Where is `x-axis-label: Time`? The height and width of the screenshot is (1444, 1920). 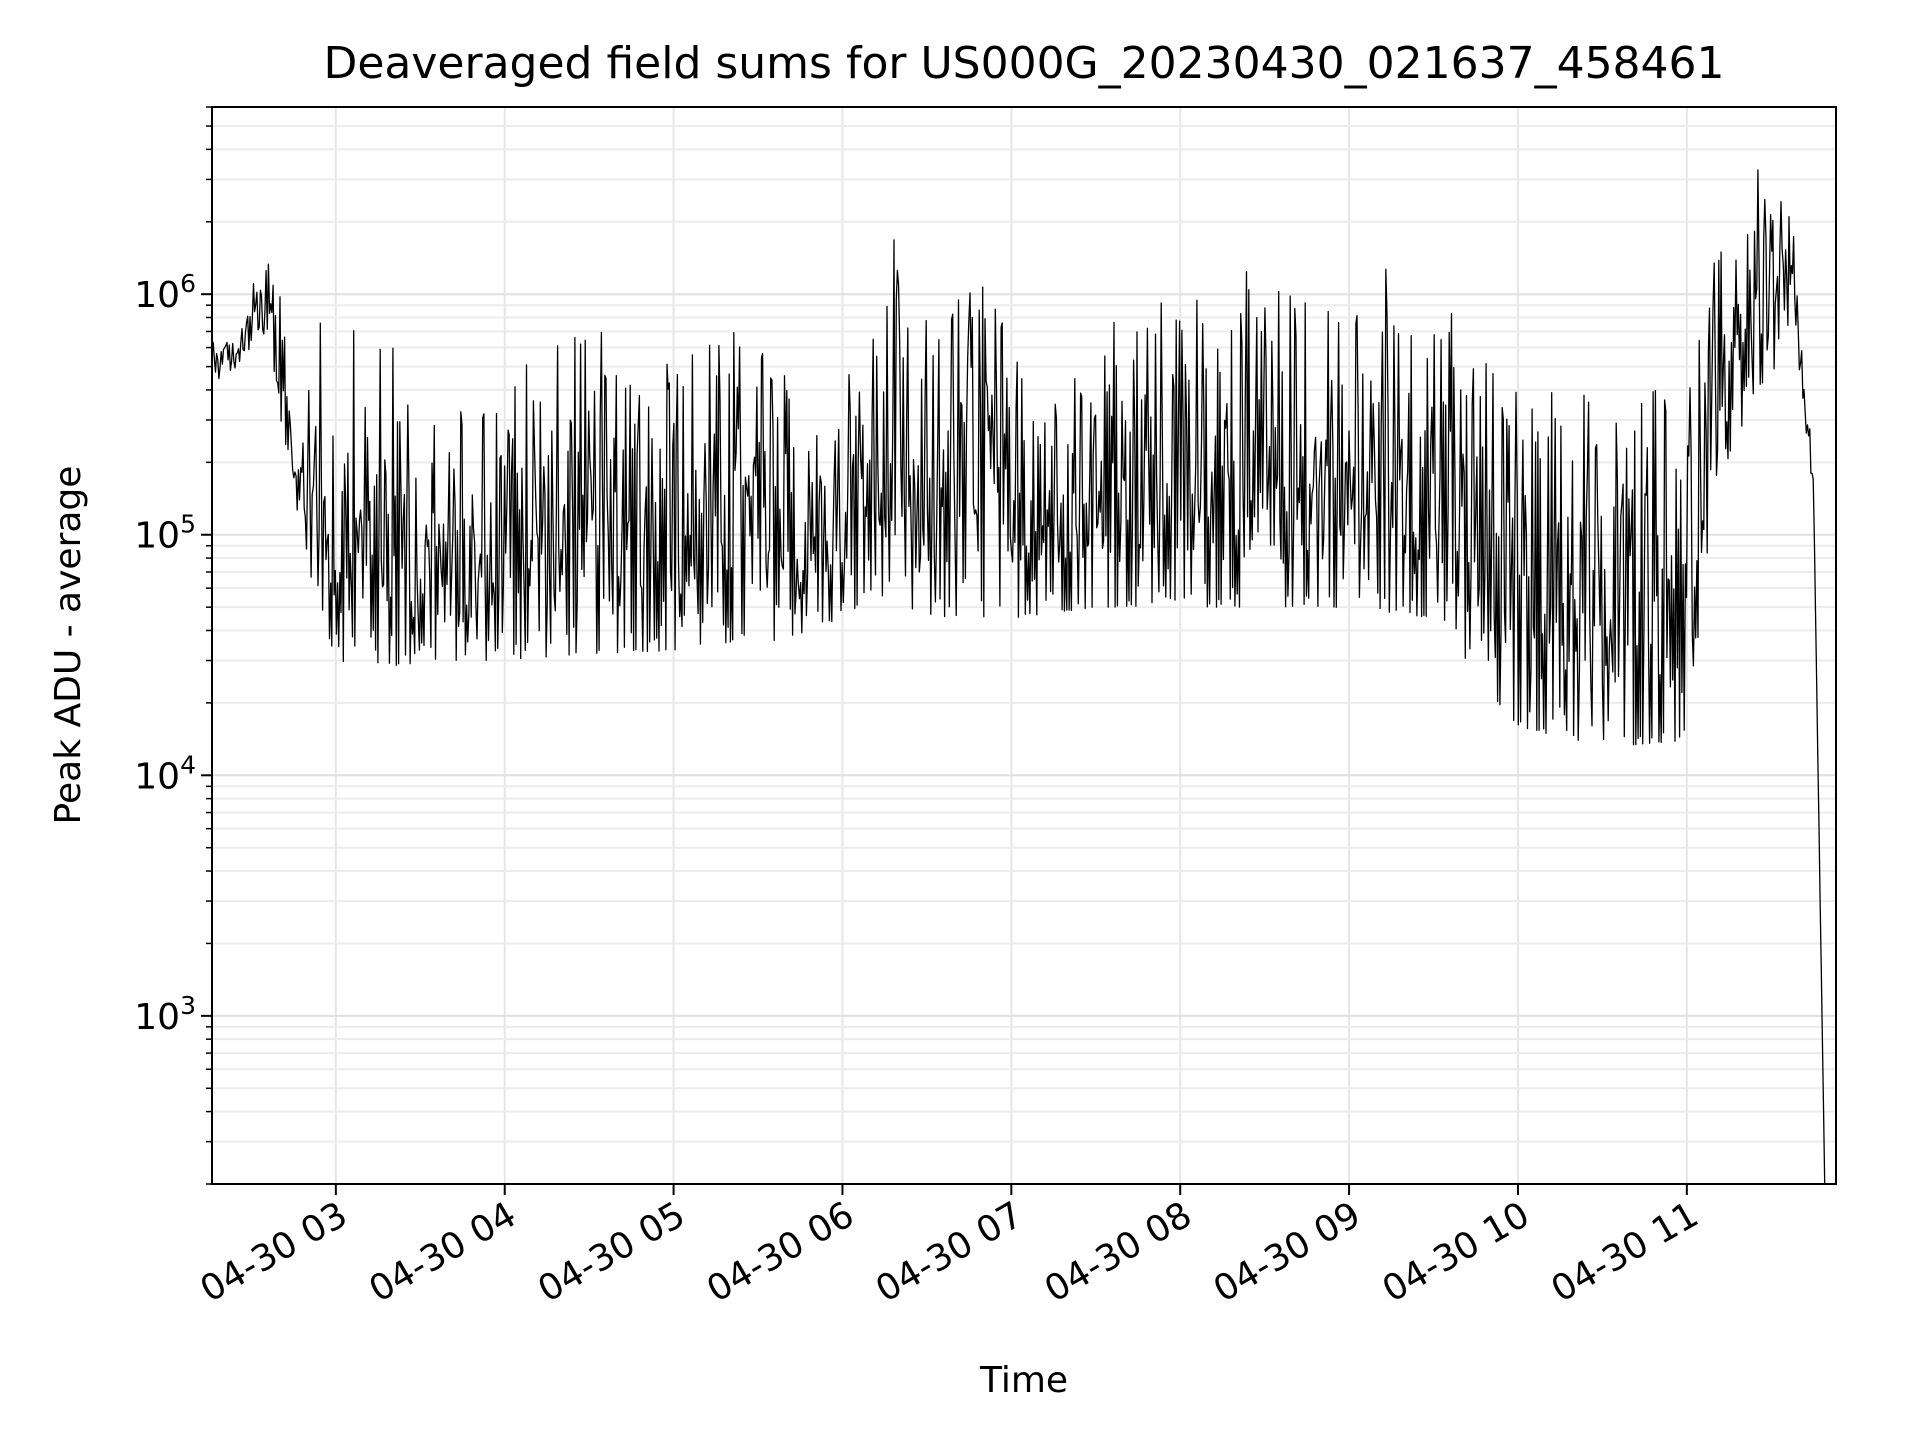
x-axis-label: Time is located at coordinates (1023, 1380).